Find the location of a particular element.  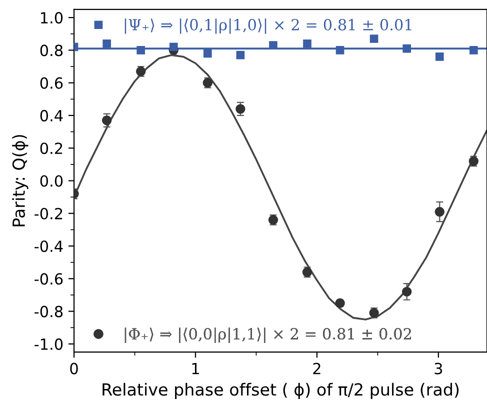

legend-label: |Ψ₊⟩ ⇒ |⟨0,1|ρ|1,0⟩| × 2 = 0.81 ± 0.01 is located at coordinates (268, 26).